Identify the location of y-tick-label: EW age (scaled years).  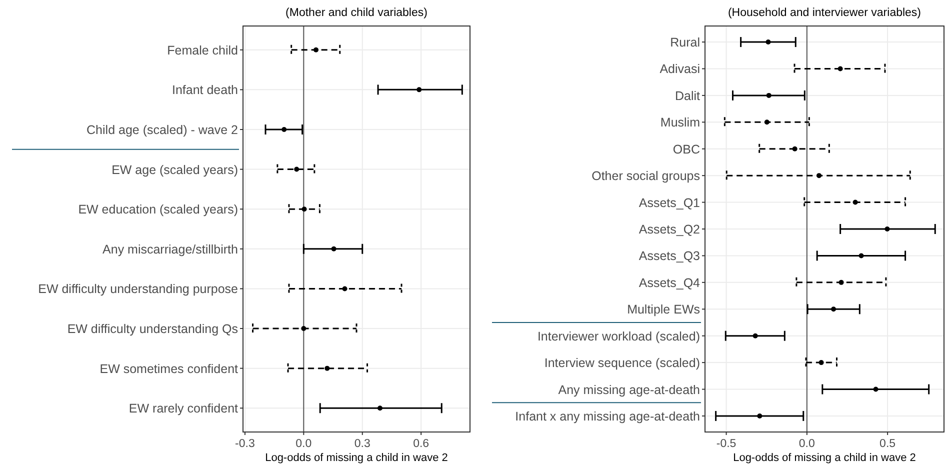
(175, 169).